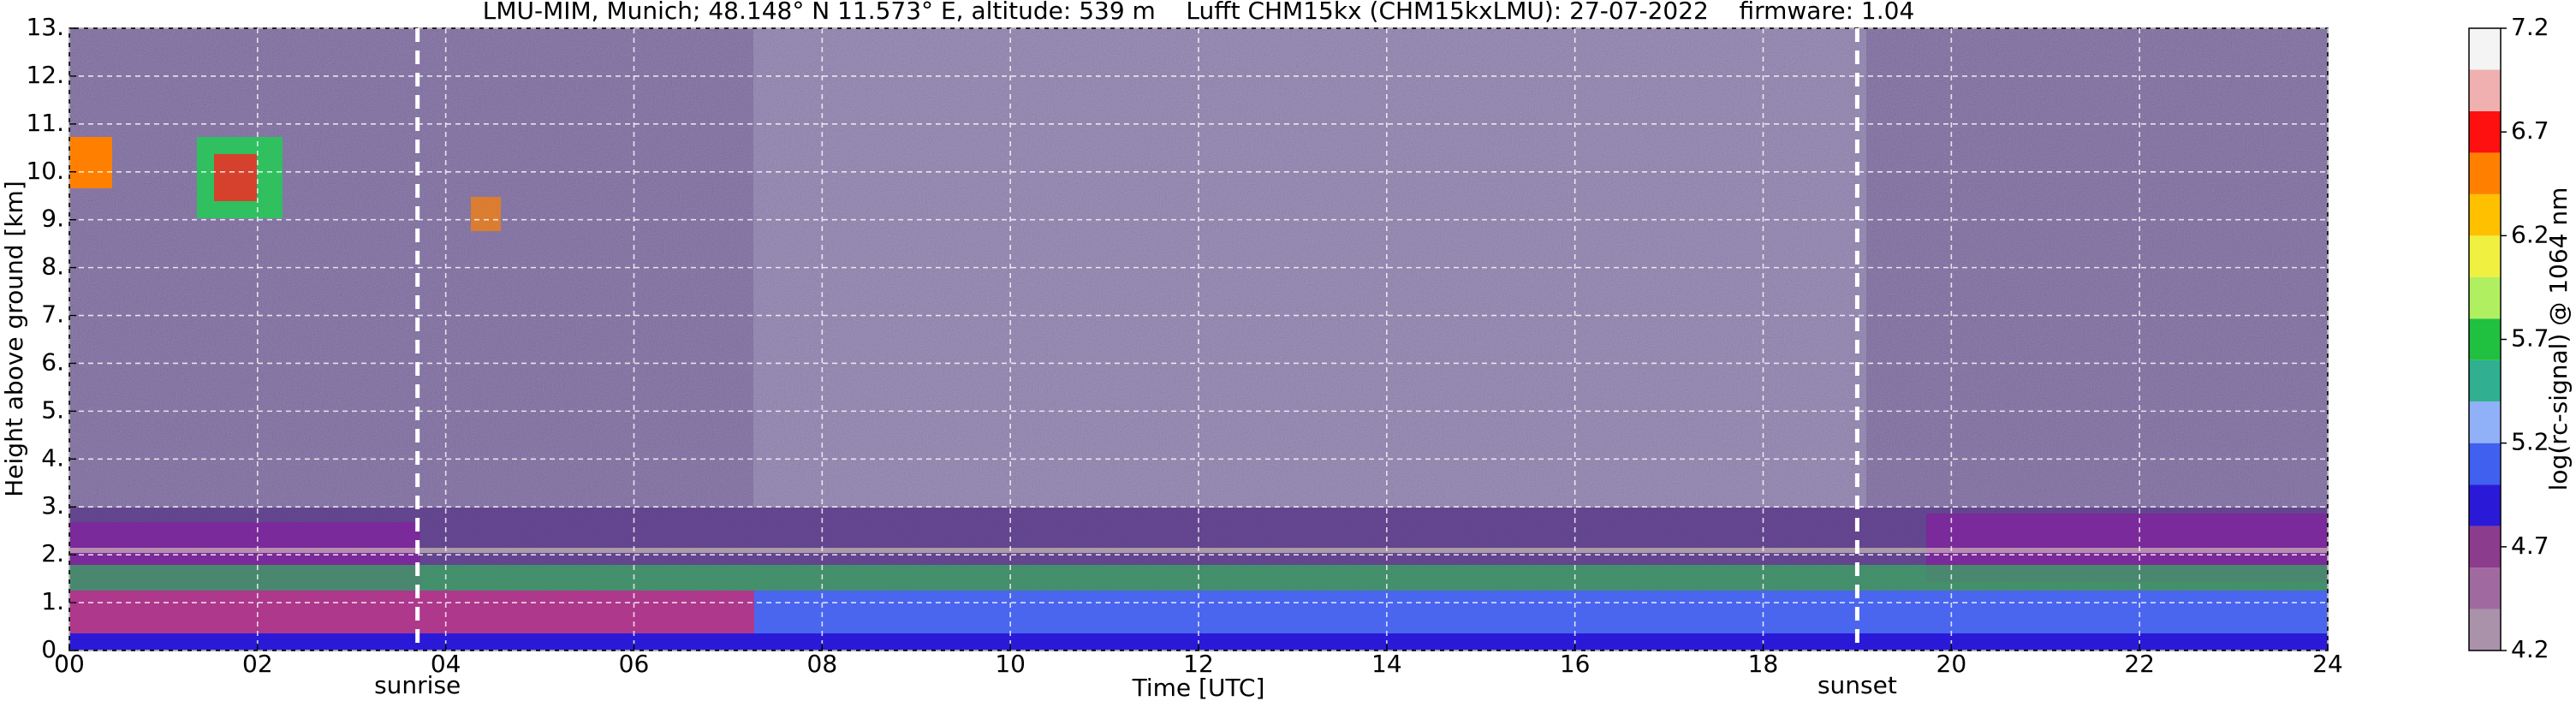  Describe the element at coordinates (53, 409) in the screenshot. I see `y-tick-label: 5.` at that location.